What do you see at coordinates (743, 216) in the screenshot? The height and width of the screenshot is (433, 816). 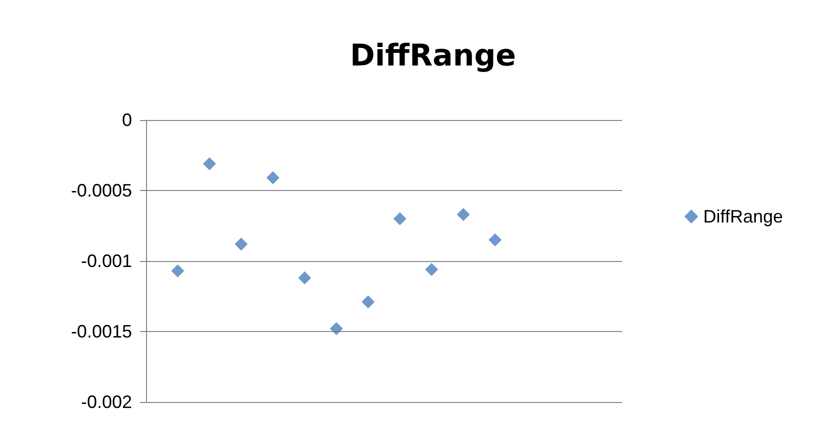 I see `legend-label: DiffRange` at bounding box center [743, 216].